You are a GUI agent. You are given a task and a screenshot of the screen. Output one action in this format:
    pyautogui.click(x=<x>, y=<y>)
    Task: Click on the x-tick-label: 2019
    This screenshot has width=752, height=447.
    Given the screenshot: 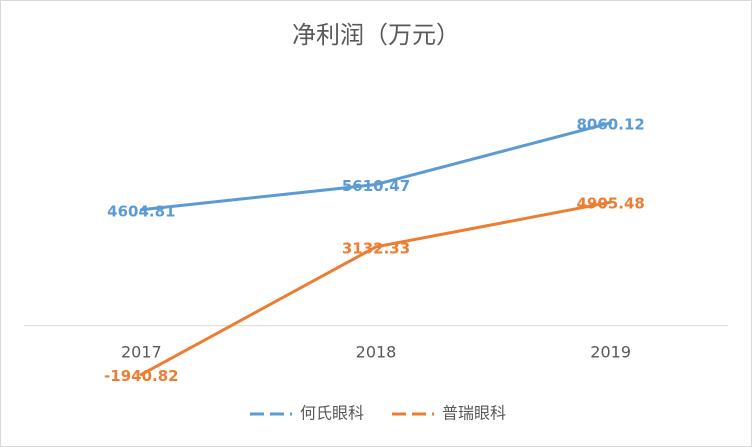 What is the action you would take?
    pyautogui.click(x=610, y=352)
    